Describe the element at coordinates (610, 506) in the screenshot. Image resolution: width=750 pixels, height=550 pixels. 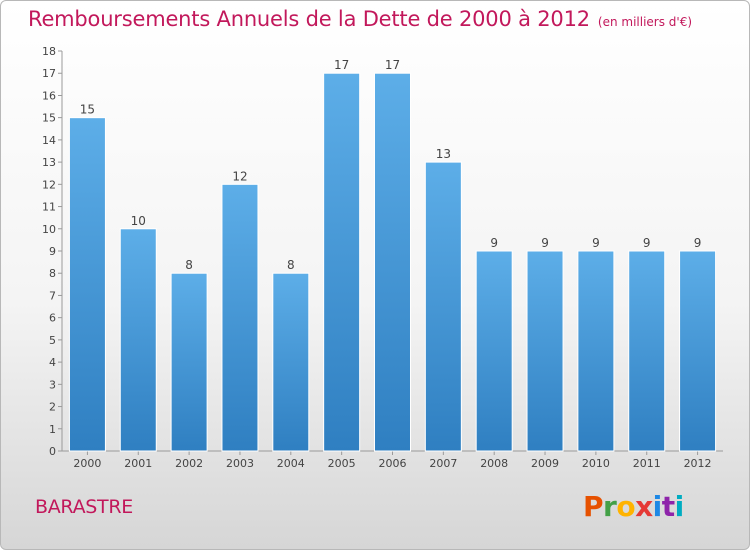
I see `brand-letter: r` at that location.